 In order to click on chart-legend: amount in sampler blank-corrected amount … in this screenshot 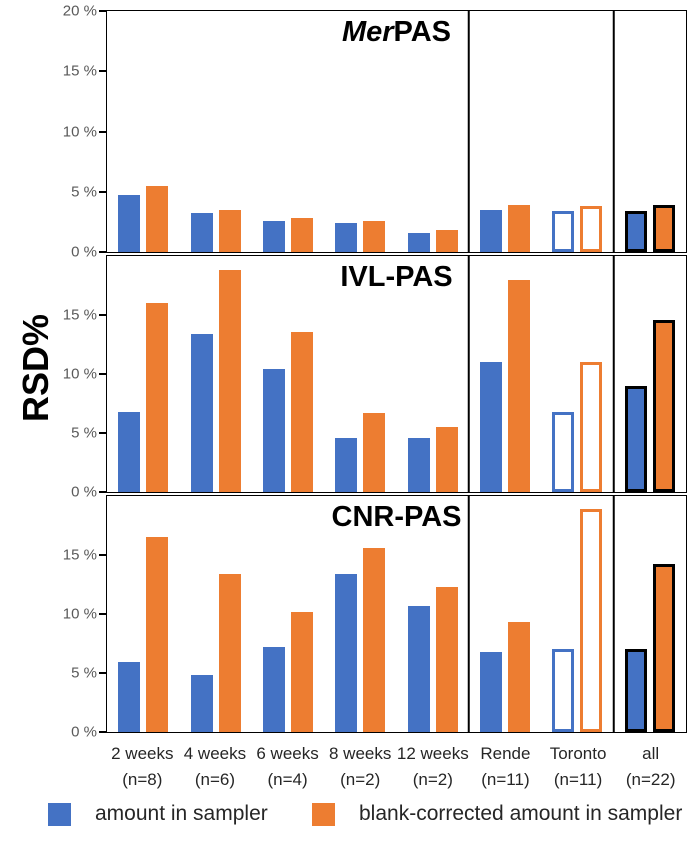, I will do `click(346, 817)`.